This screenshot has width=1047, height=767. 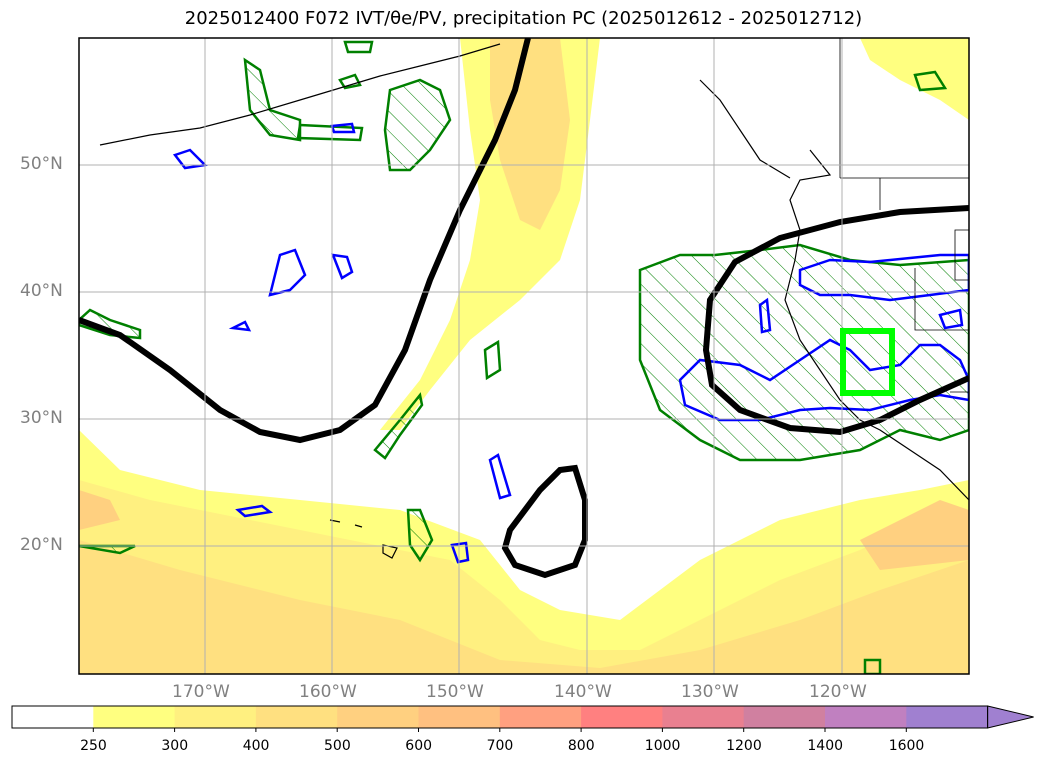 I want to click on theta-e-contour-east, so click(x=823, y=380).